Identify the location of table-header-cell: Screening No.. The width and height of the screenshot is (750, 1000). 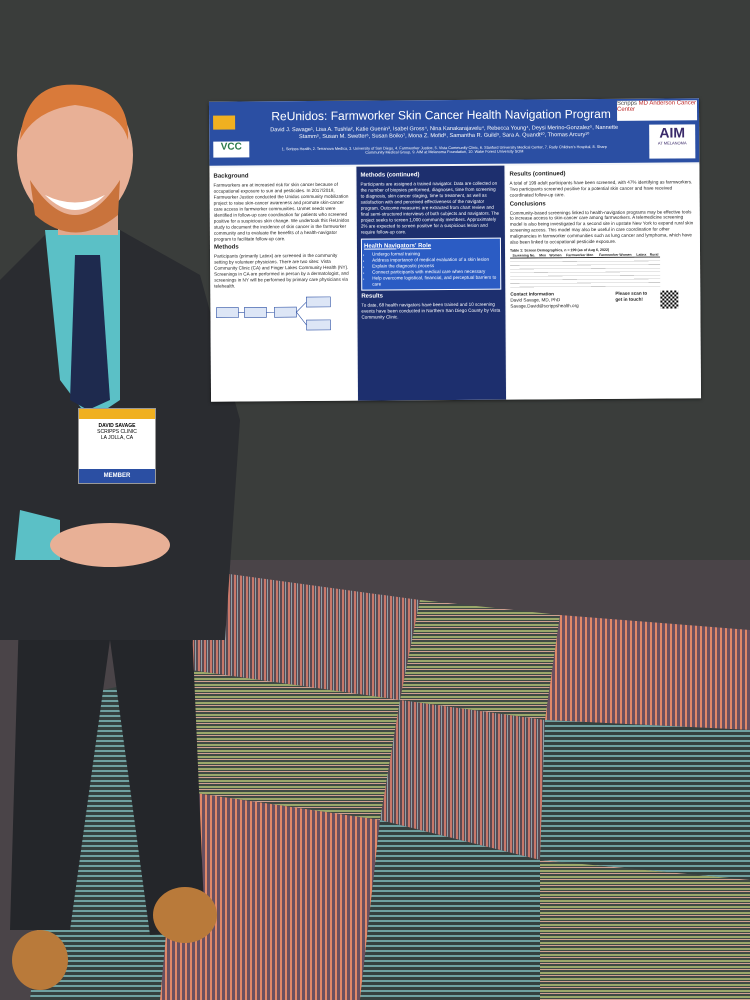
(524, 256).